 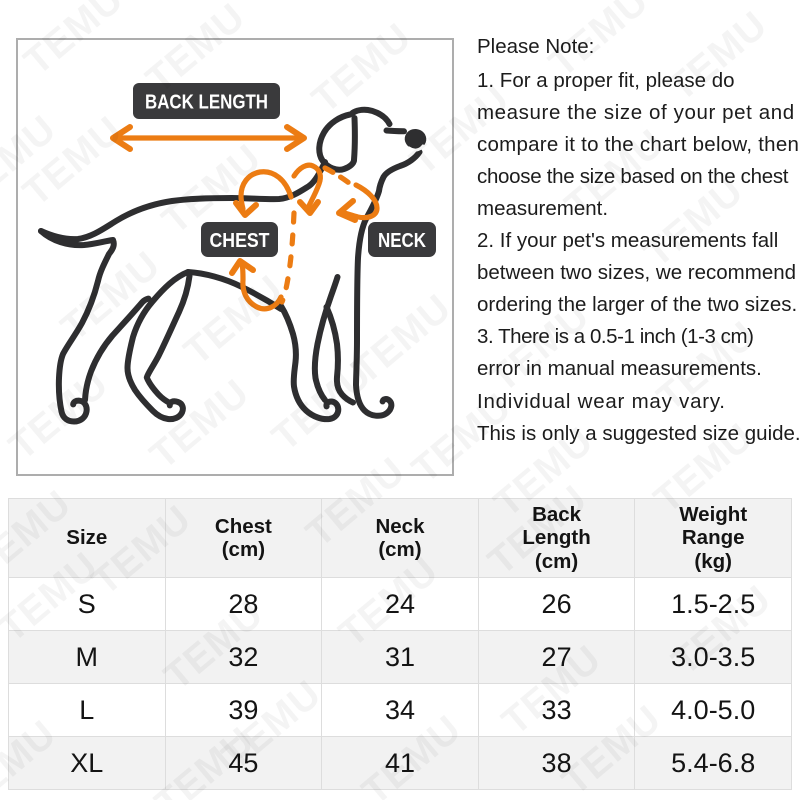 What do you see at coordinates (206, 103) in the screenshot?
I see `svg-text: BACK LENGTH` at bounding box center [206, 103].